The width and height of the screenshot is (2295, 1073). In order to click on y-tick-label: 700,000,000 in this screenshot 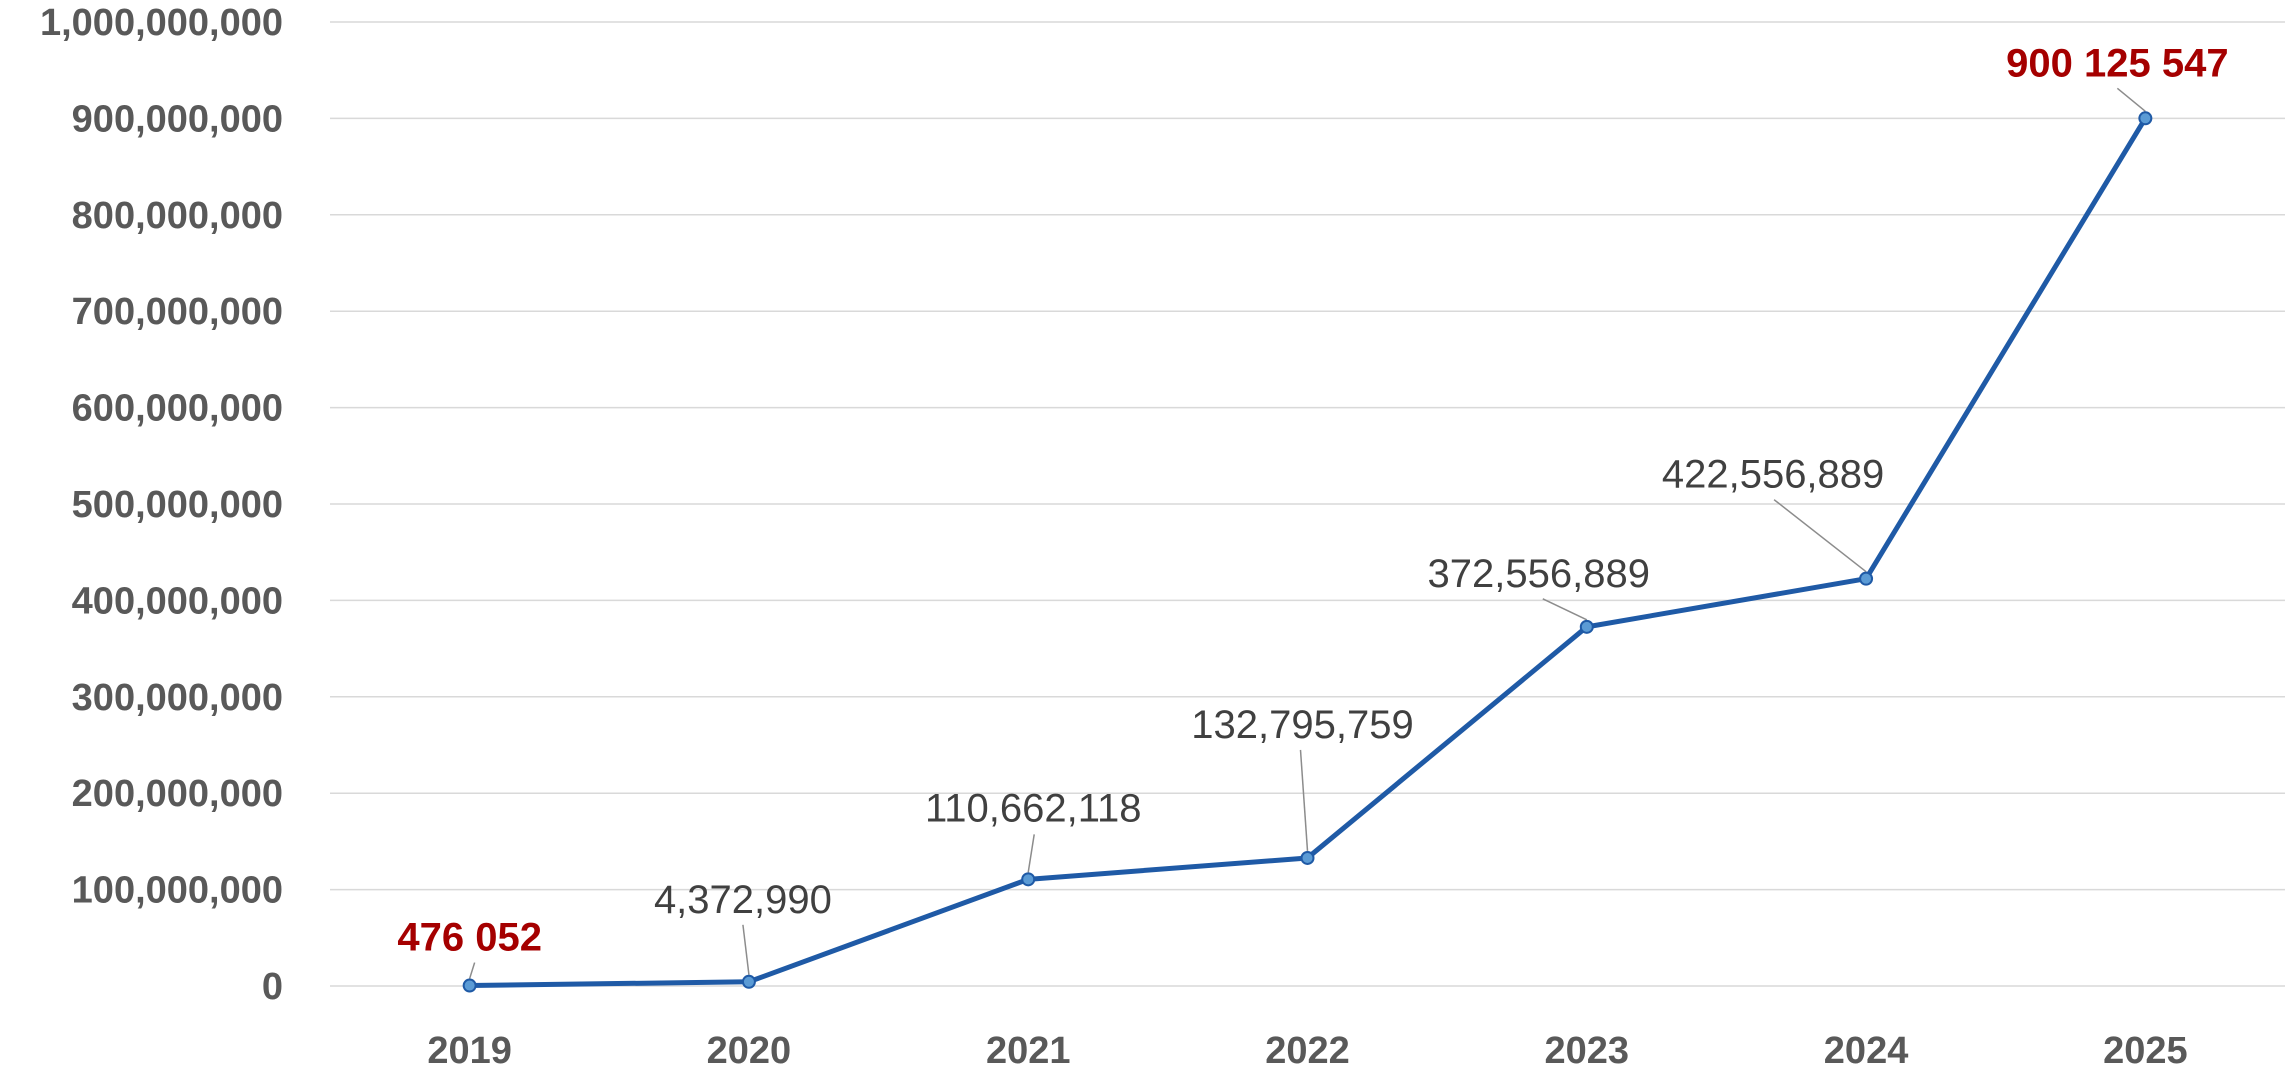, I will do `click(177, 312)`.